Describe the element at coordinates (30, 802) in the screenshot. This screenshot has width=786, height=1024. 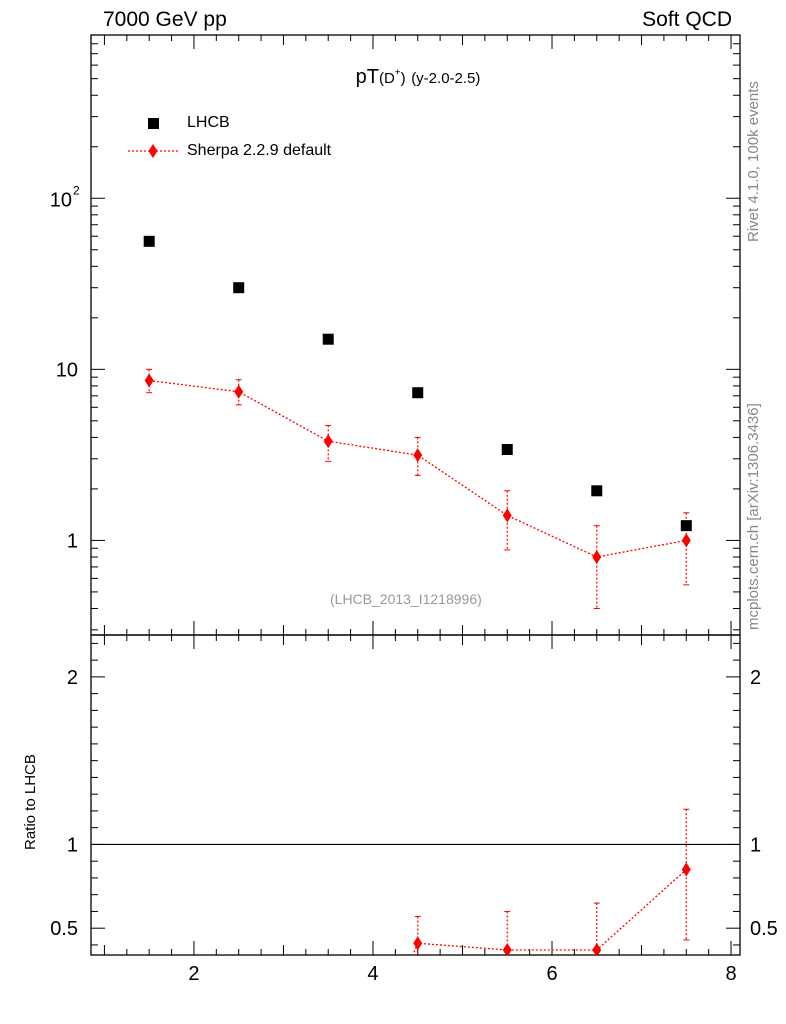
I see `ratio-y-axis-label: Ratio to LHCB` at that location.